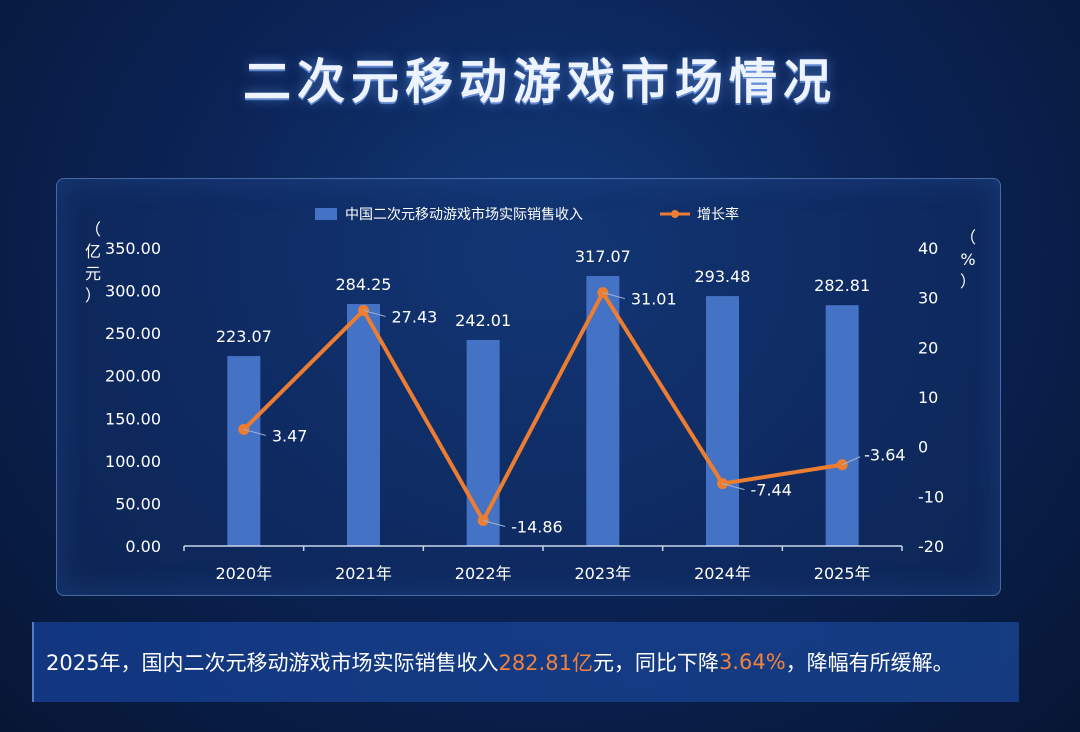  What do you see at coordinates (928, 347) in the screenshot?
I see `right-axis-tick-label: 20` at bounding box center [928, 347].